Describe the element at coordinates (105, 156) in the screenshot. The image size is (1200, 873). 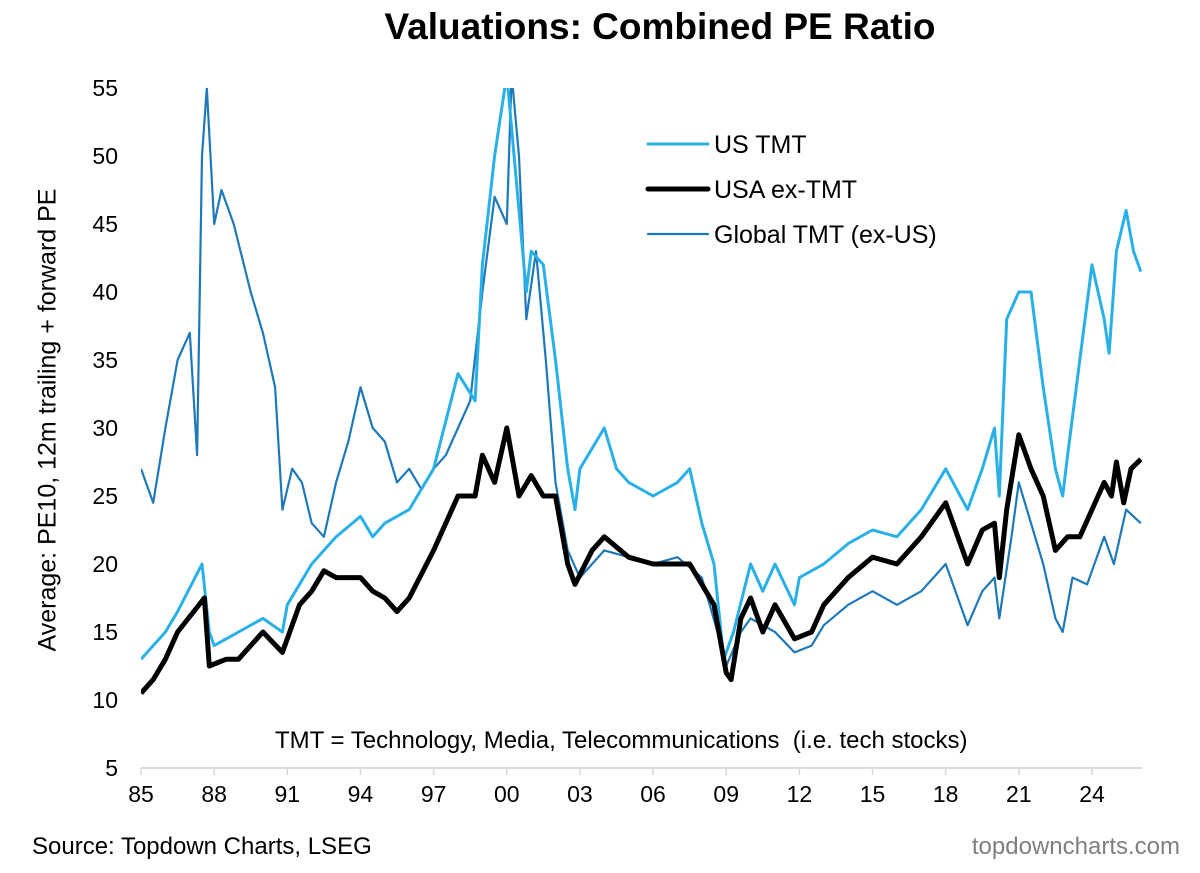
I see `y-tick-label: 50` at that location.